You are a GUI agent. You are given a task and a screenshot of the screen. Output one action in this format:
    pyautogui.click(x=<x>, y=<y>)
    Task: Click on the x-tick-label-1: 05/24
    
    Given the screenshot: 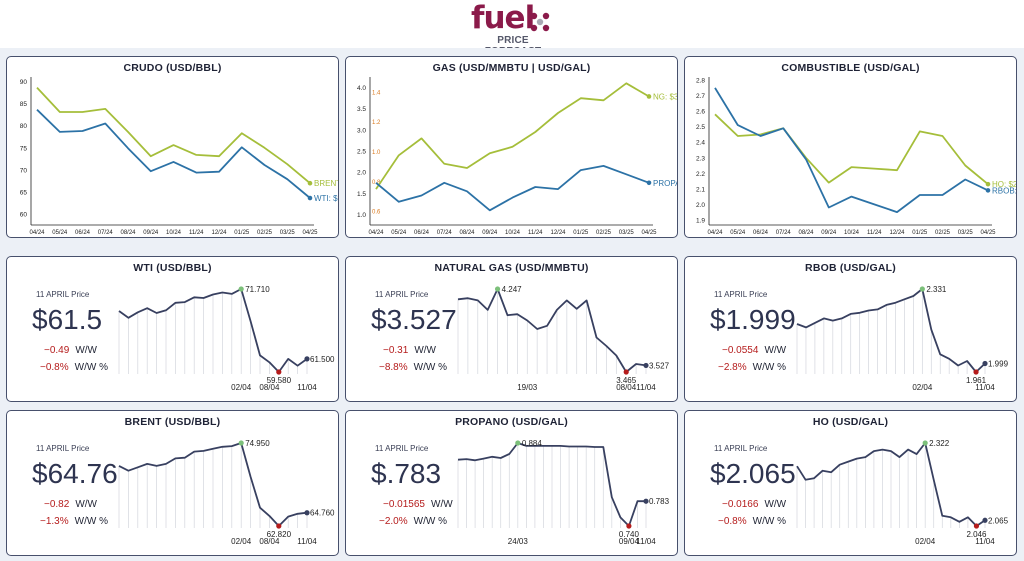 What is the action you would take?
    pyautogui.click(x=399, y=233)
    